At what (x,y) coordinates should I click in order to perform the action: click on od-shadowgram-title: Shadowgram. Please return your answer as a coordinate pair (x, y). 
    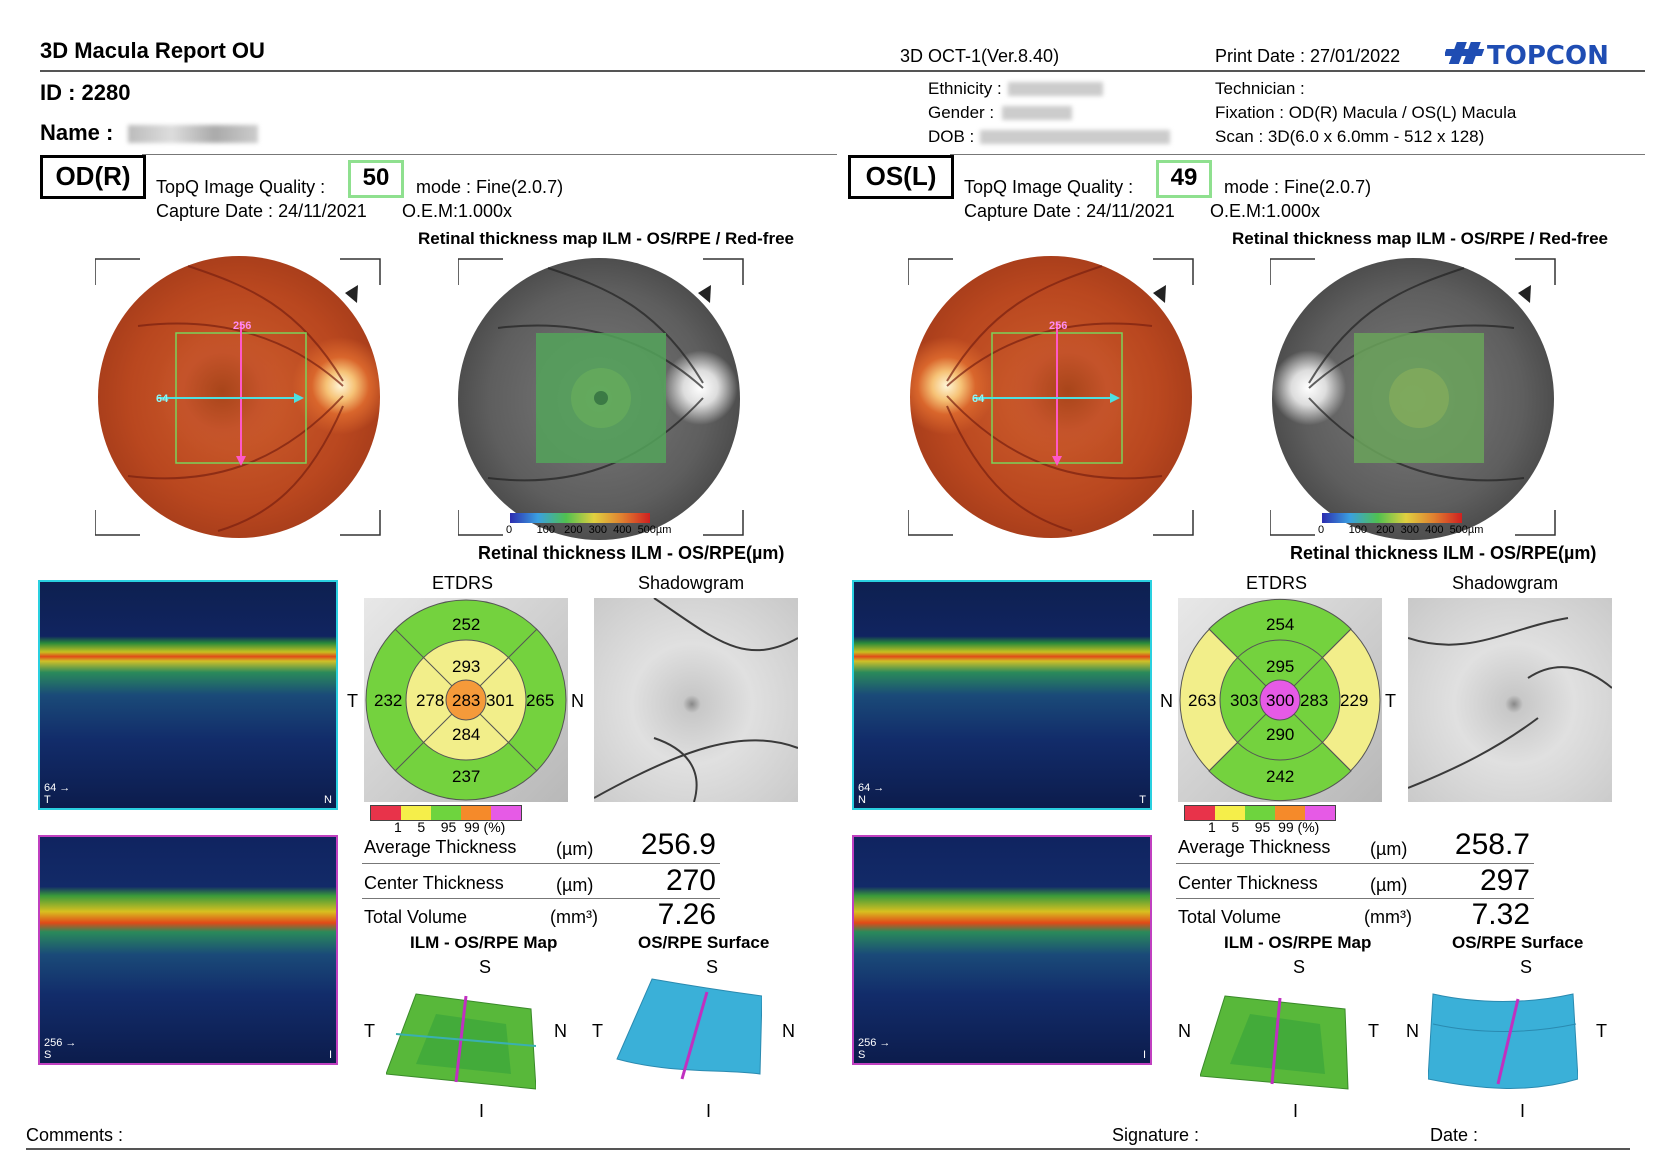
    Looking at the image, I should click on (691, 583).